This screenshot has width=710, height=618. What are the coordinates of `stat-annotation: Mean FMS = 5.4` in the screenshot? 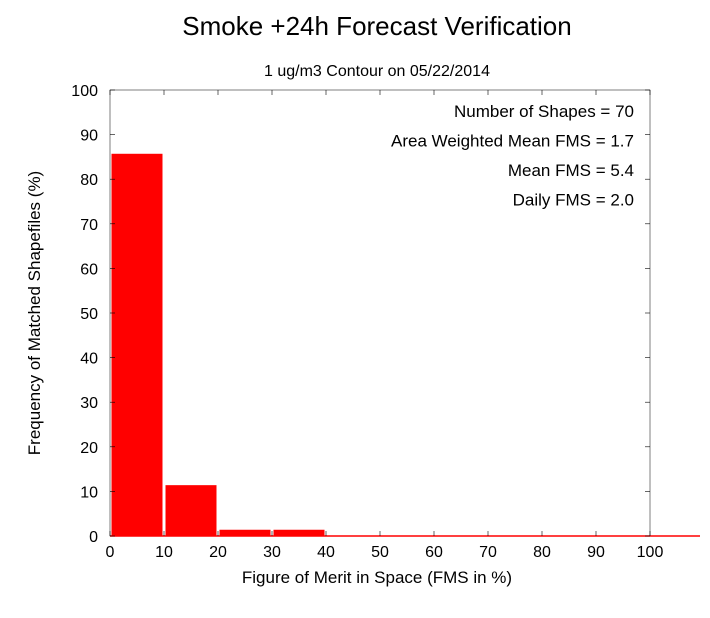 It's located at (571, 170).